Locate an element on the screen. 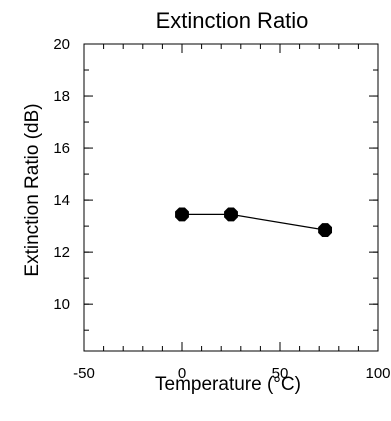 Image resolution: width=391 pixels, height=421 pixels. x-tick-label: 100 is located at coordinates (377, 373).